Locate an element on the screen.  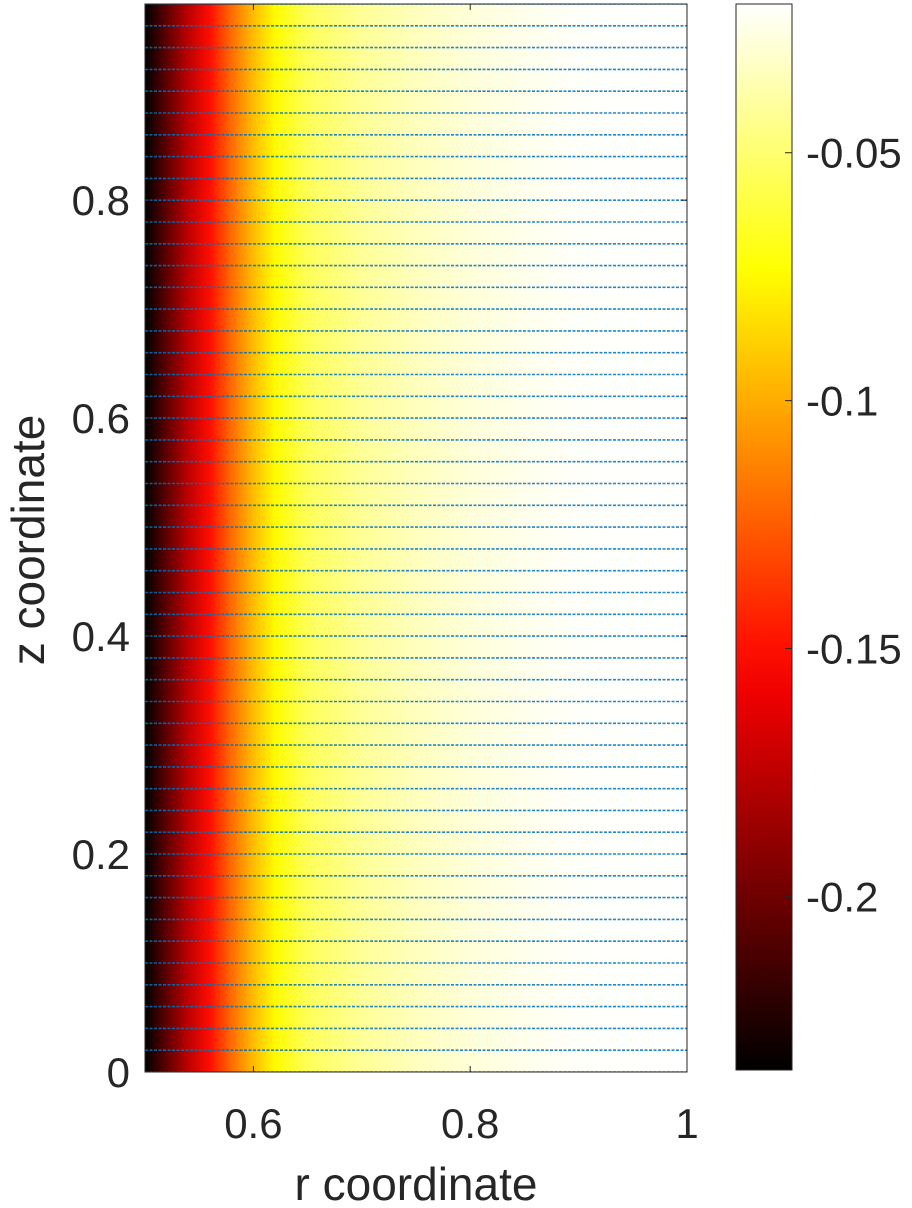
colorbar-scale is located at coordinates (764, 537).